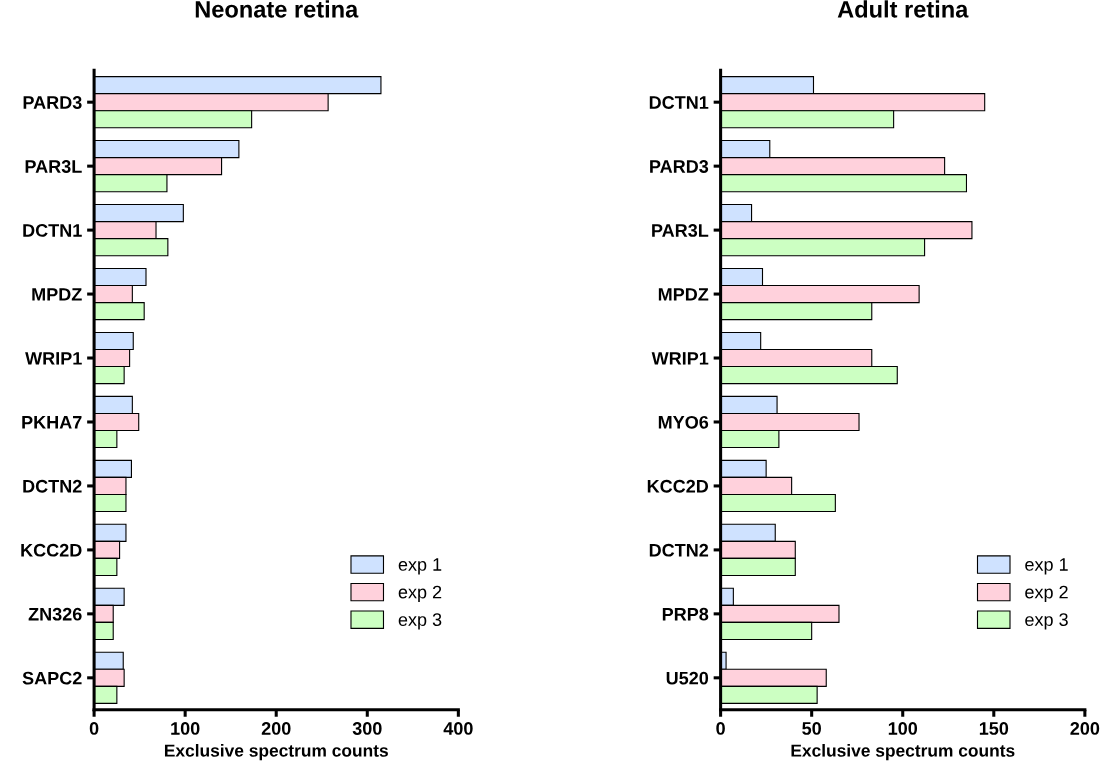  What do you see at coordinates (52, 678) in the screenshot?
I see `y-tick-label: SAPC2` at bounding box center [52, 678].